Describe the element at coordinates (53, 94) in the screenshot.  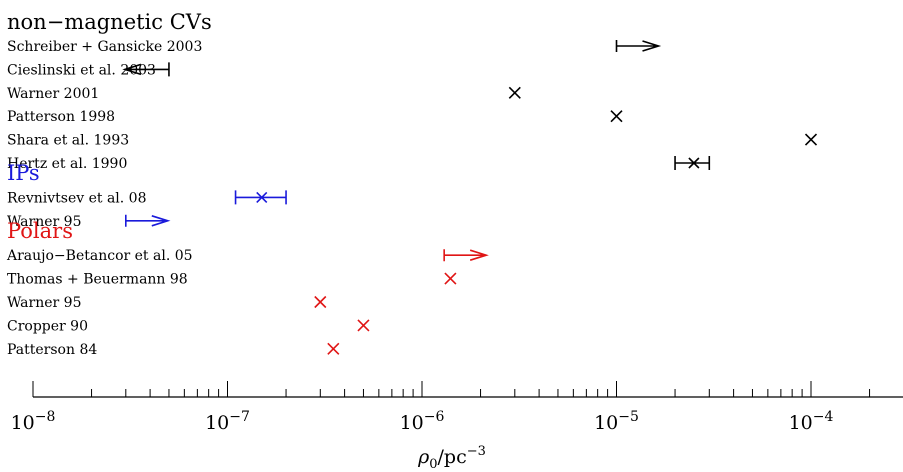
I see `row-label: Warner 2001` at that location.